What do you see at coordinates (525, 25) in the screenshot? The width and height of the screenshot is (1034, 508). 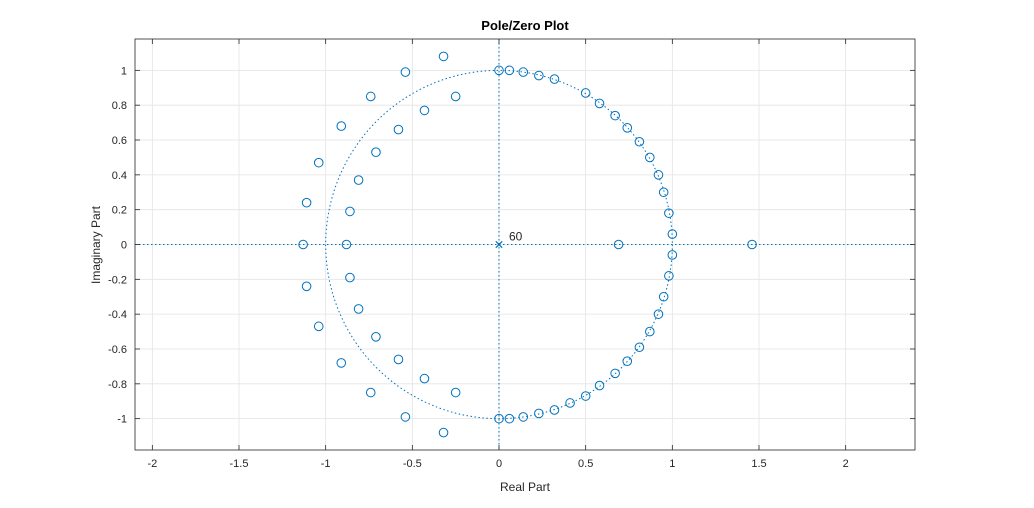 I see `chart-title: Pole/Zero Plot` at bounding box center [525, 25].